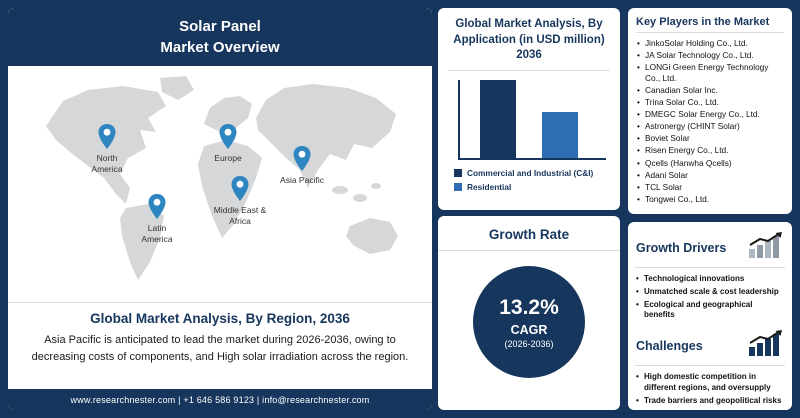 The image size is (800, 418). What do you see at coordinates (532, 187) in the screenshot?
I see `legend-item: Residential` at bounding box center [532, 187].